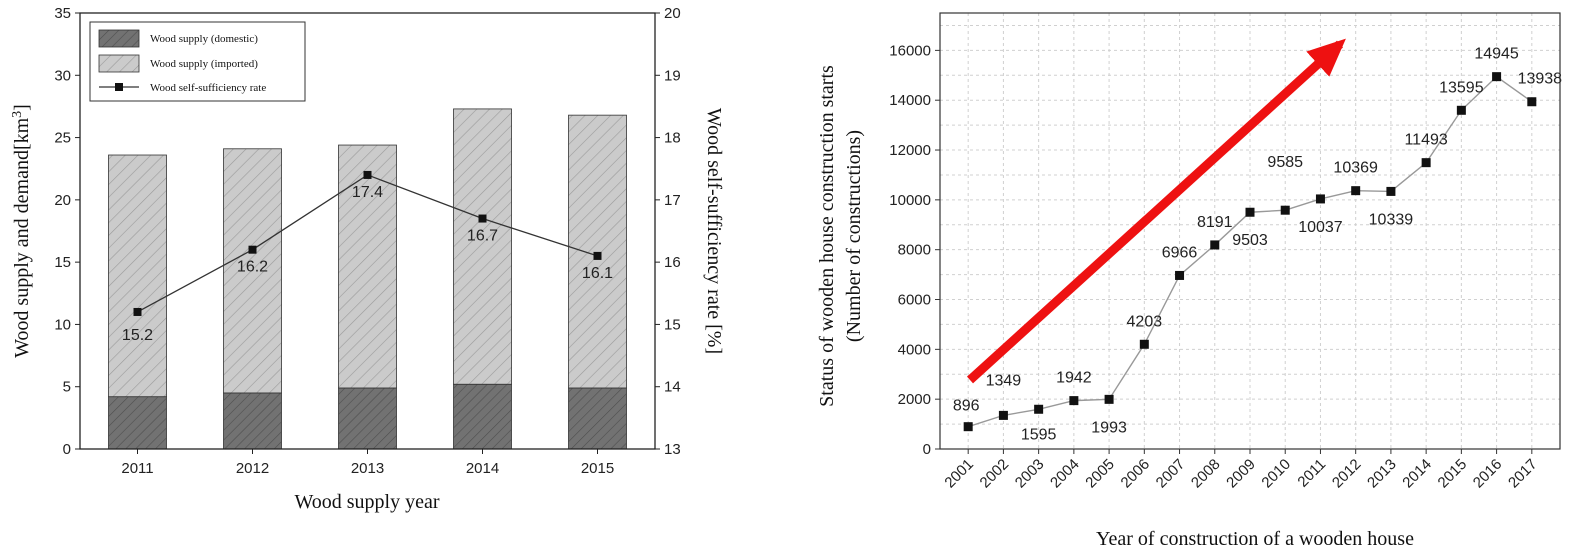 Image resolution: width=1580 pixels, height=558 pixels. What do you see at coordinates (1425, 140) in the screenshot?
I see `data-label: 11493` at bounding box center [1425, 140].